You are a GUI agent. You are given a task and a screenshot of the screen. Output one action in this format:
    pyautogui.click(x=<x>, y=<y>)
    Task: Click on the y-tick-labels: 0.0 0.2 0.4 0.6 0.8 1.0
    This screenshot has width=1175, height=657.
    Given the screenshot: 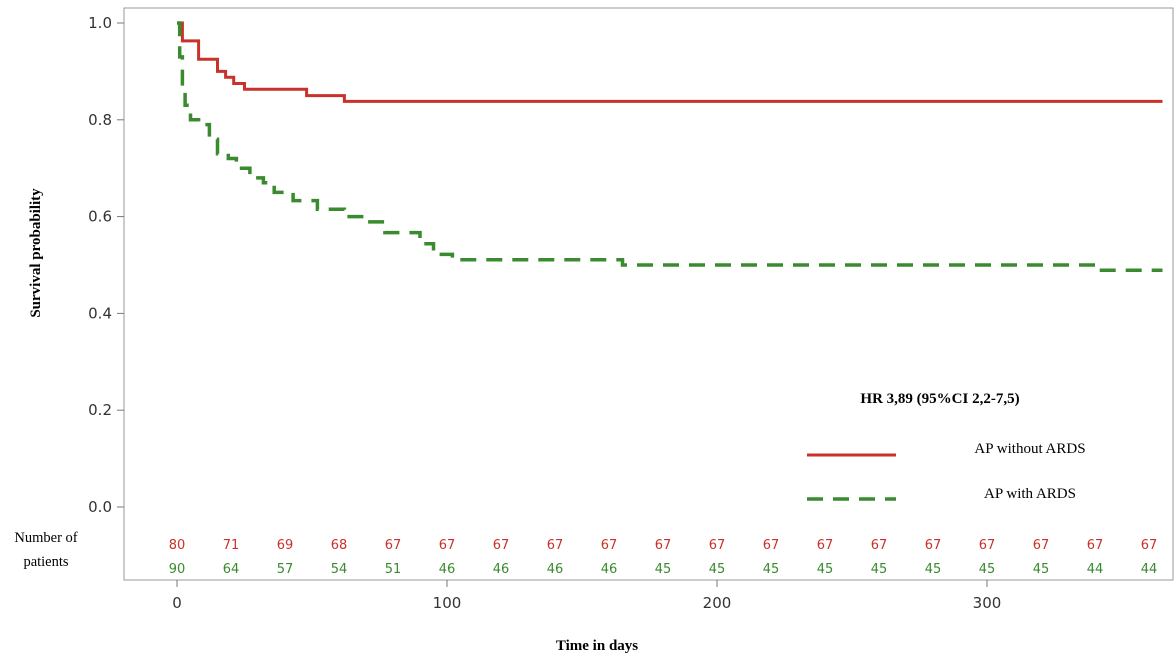 What is the action you would take?
    pyautogui.click(x=100, y=265)
    